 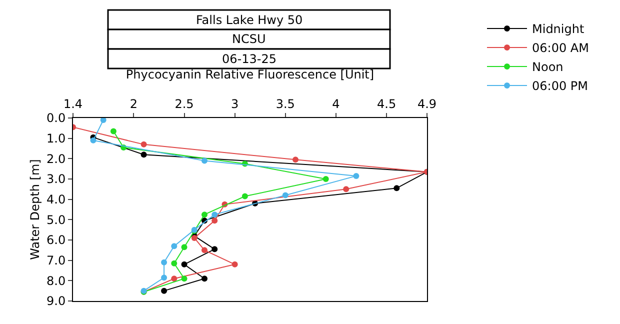 I want to click on y-tick-label: 2.0, so click(x=56, y=159).